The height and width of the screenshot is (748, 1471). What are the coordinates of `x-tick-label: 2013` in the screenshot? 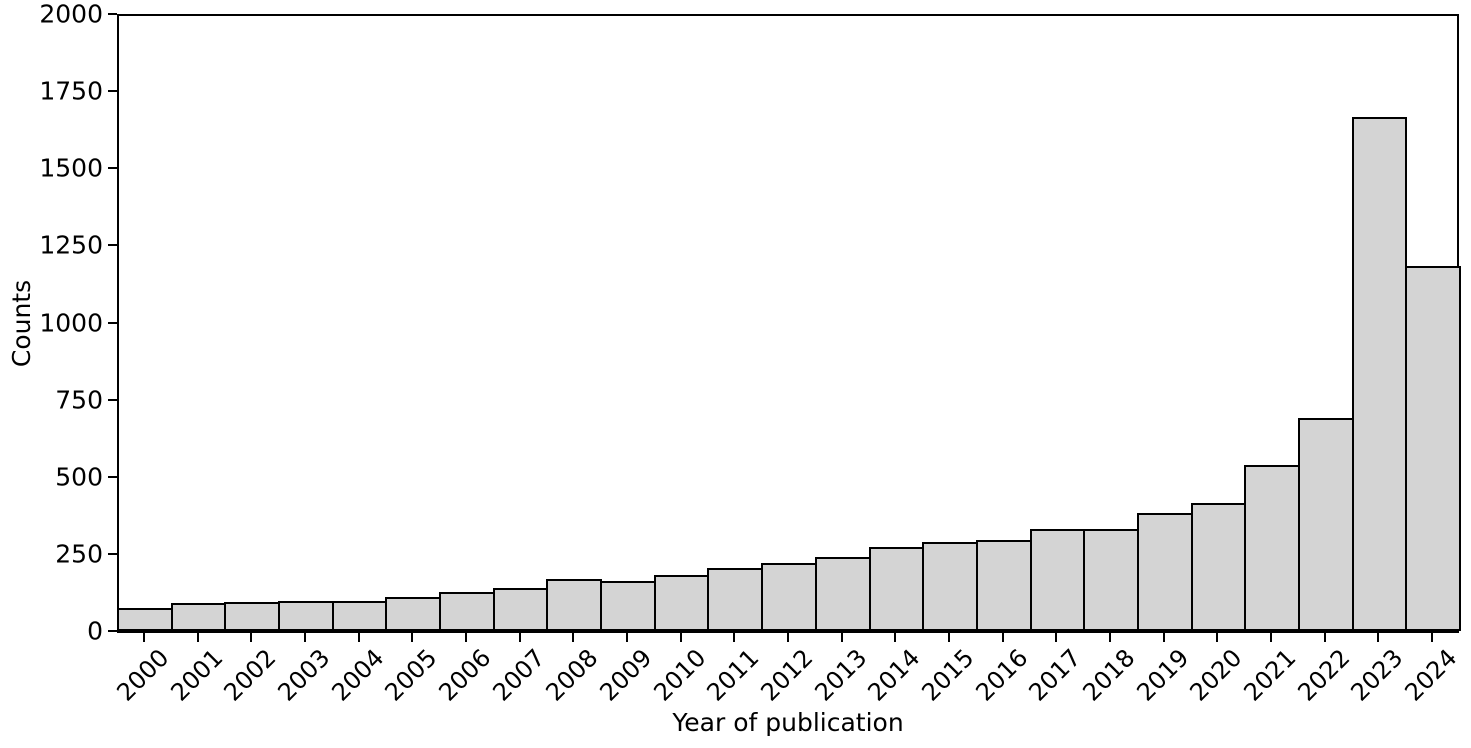 It's located at (841, 675).